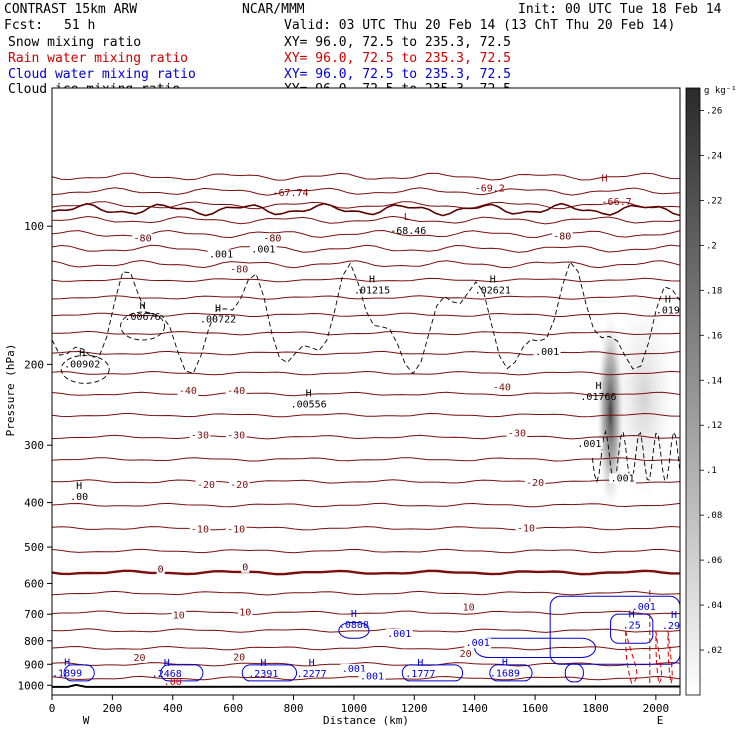  What do you see at coordinates (34, 583) in the screenshot?
I see `y-tick-label: 600` at bounding box center [34, 583].